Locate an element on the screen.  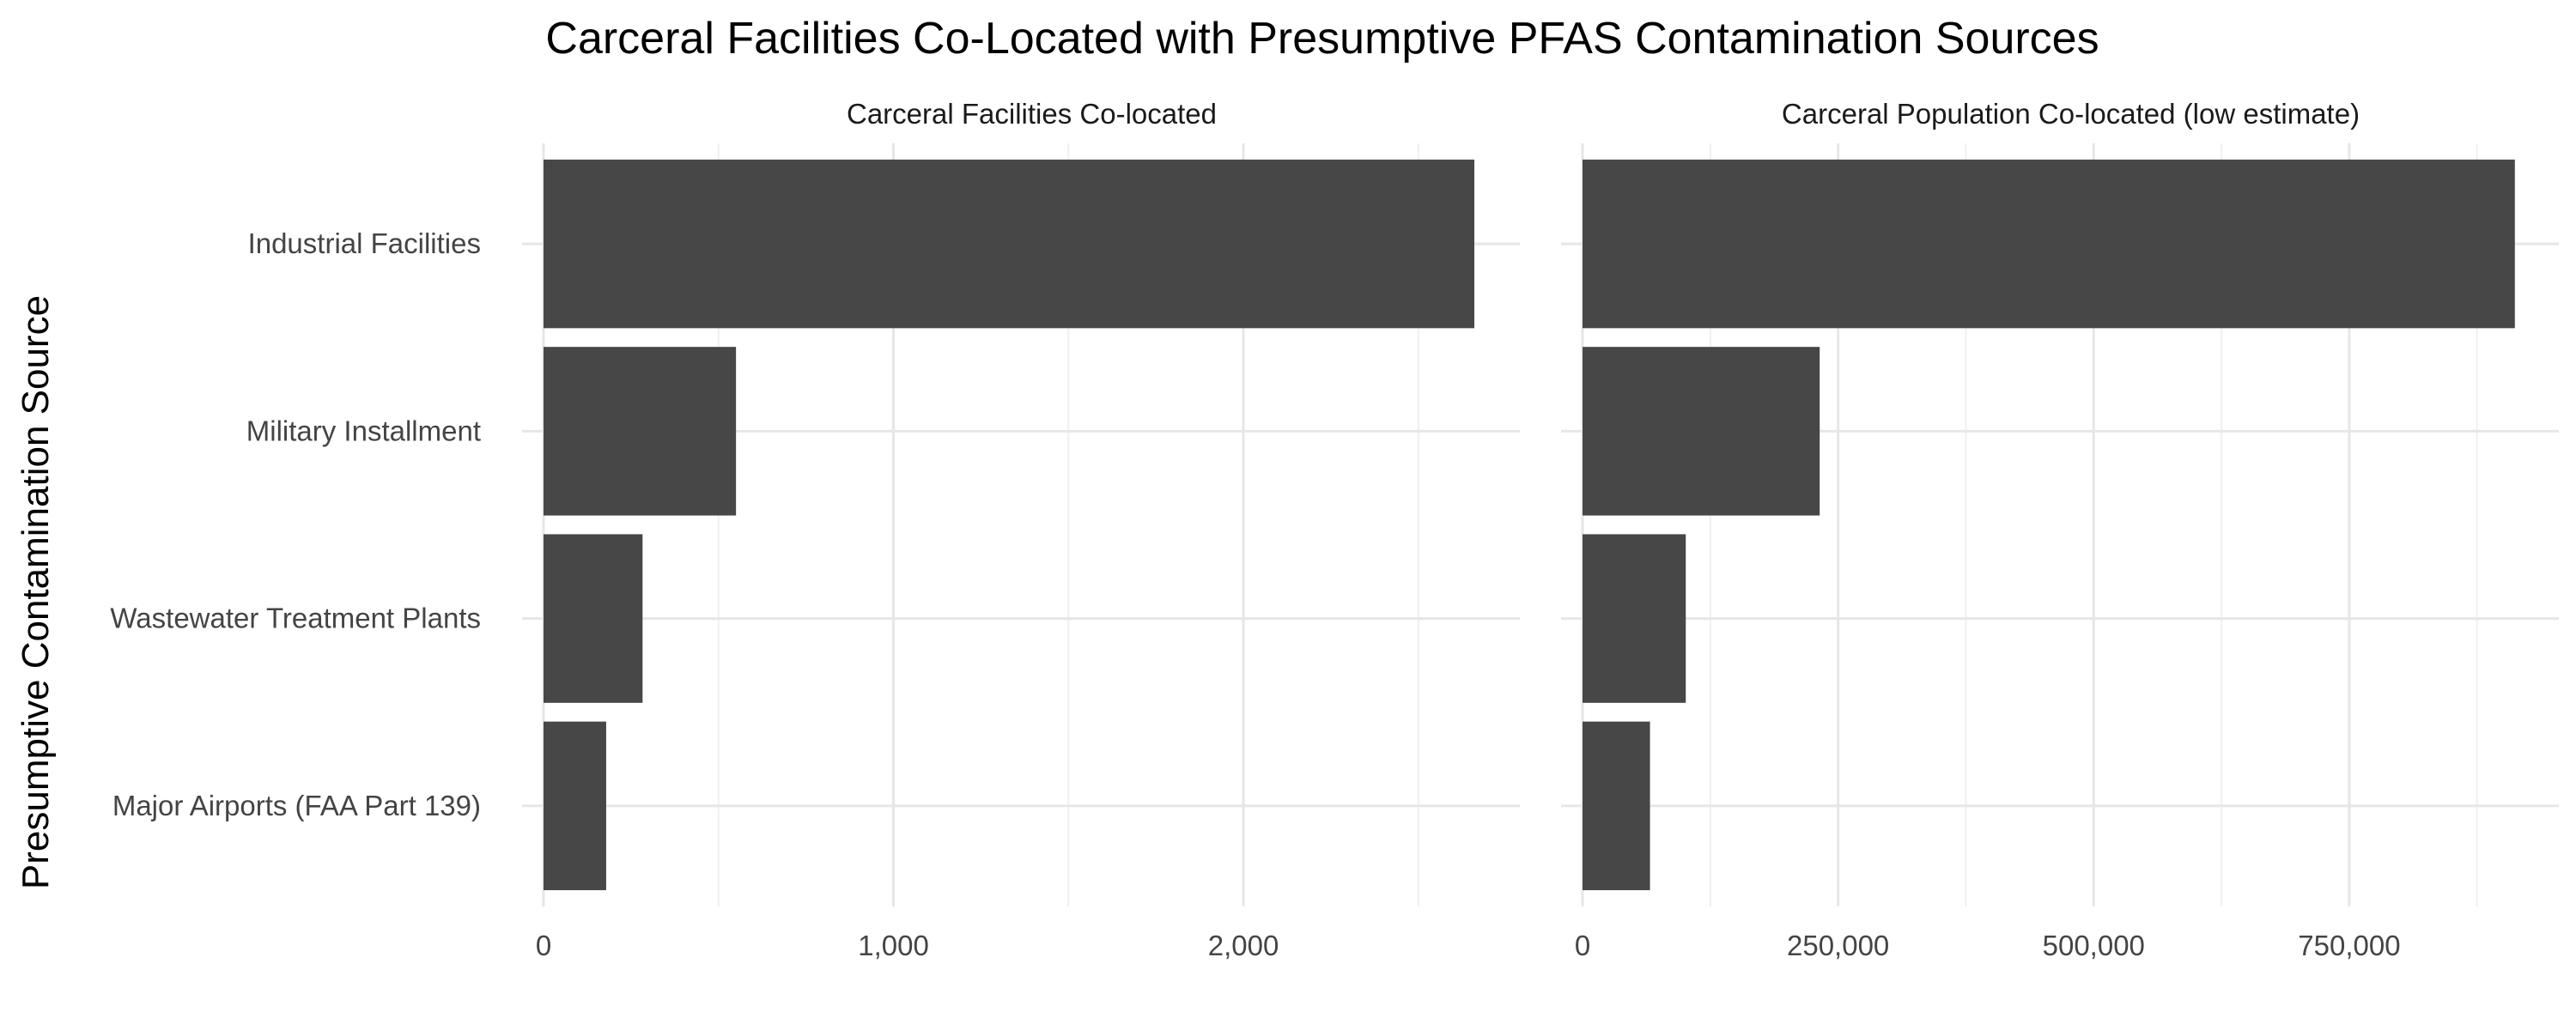
panel-title: Carceral Facilities Co-located is located at coordinates (1032, 114).